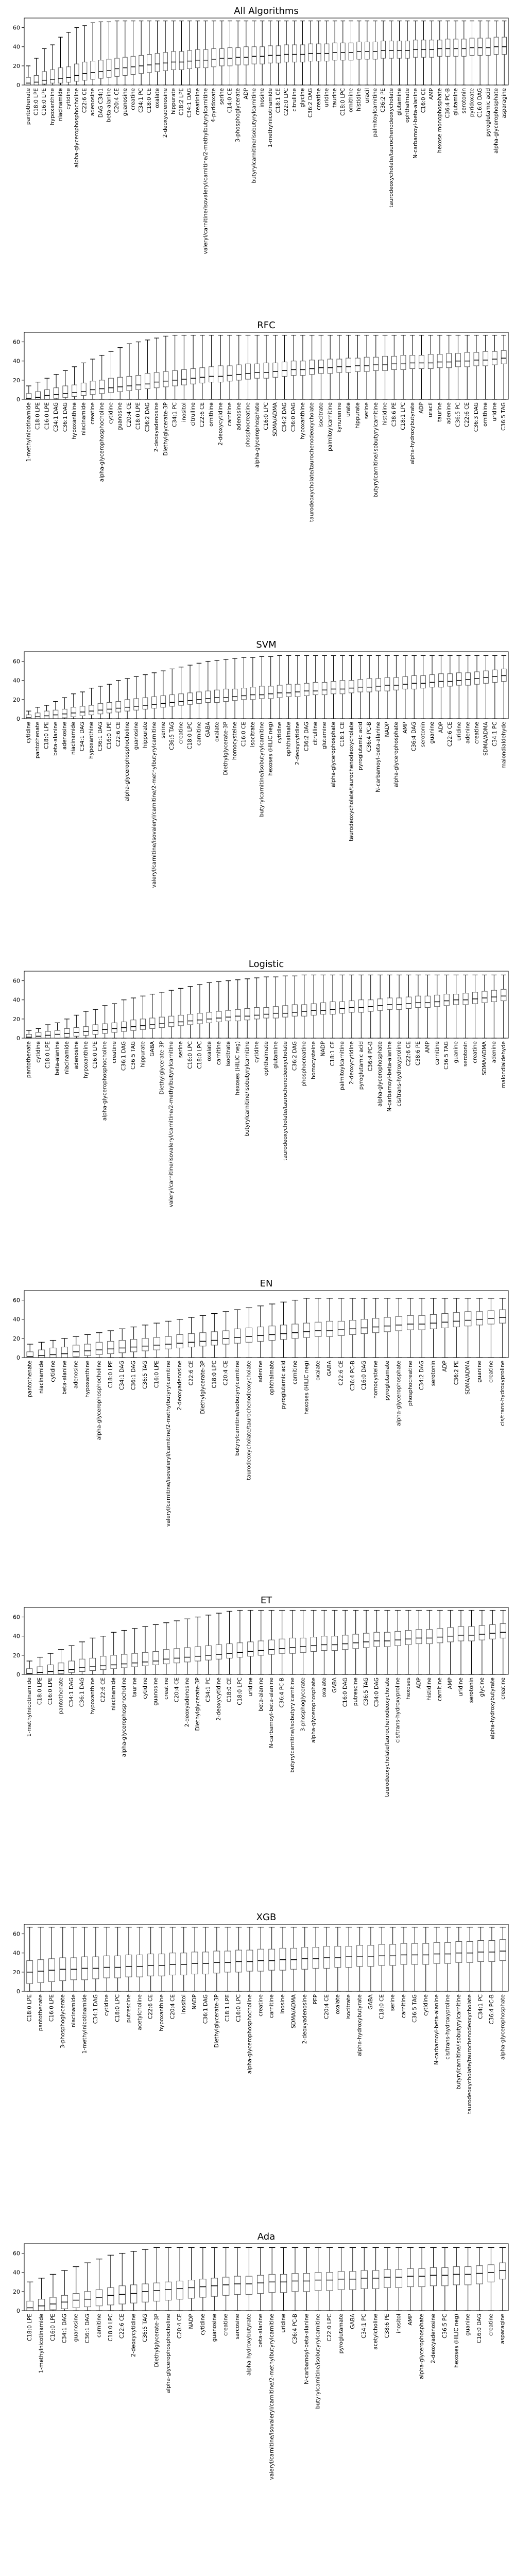 The width and height of the screenshot is (515, 2576). I want to click on category-label: serotonin, so click(471, 1690).